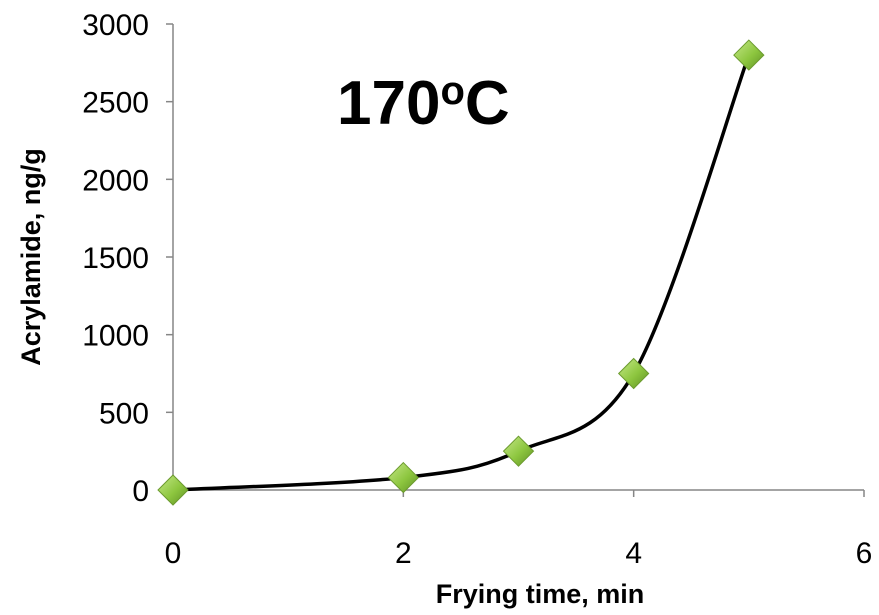 This screenshot has height=615, width=879. I want to click on y-tick-label: 0, so click(140, 491).